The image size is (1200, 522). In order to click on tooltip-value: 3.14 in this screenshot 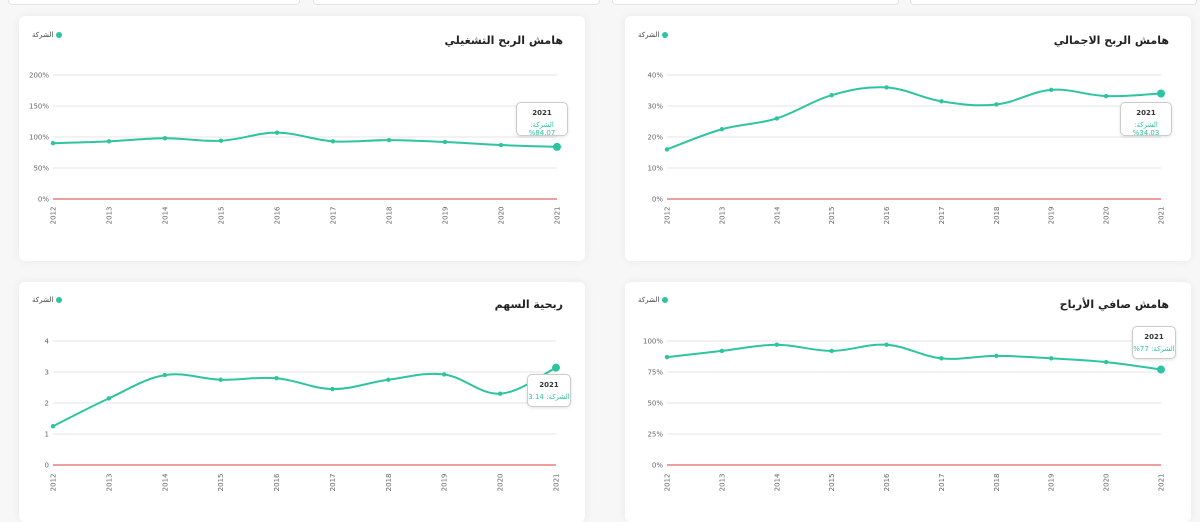, I will do `click(536, 397)`.